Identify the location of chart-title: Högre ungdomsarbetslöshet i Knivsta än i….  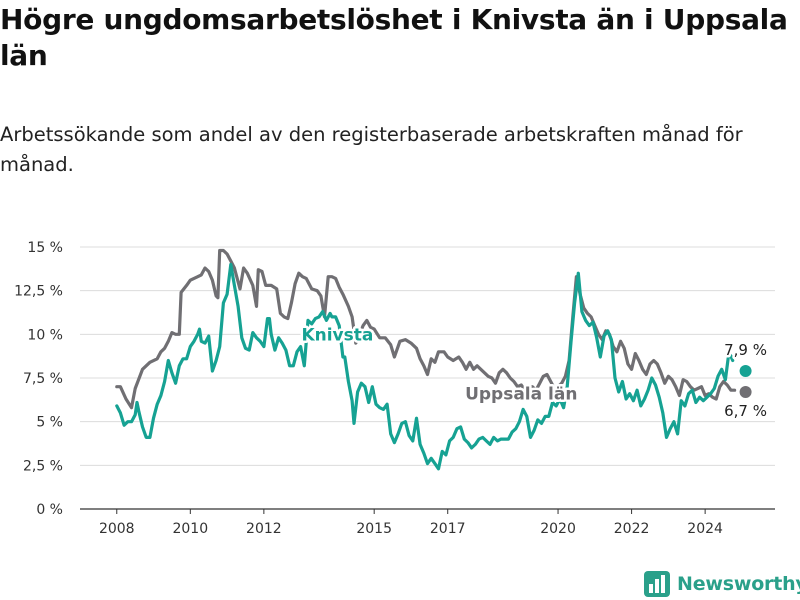
(394, 37).